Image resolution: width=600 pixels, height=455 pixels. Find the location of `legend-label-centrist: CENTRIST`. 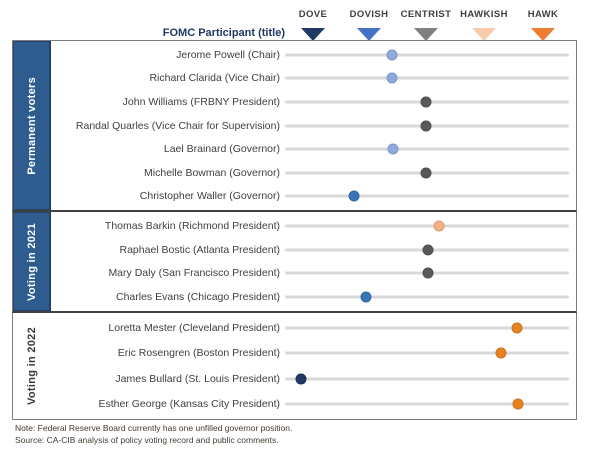

legend-label-centrist: CENTRIST is located at coordinates (426, 14).